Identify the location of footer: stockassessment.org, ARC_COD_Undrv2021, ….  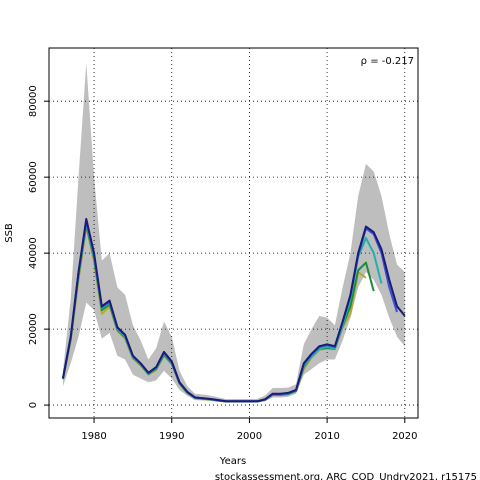
(346, 476).